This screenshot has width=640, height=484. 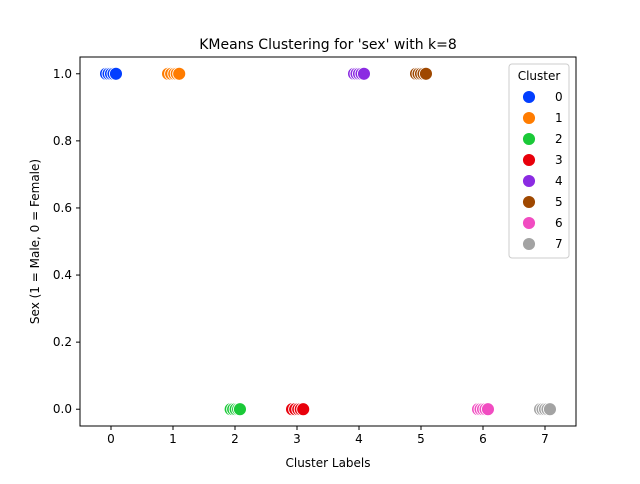 What do you see at coordinates (559, 223) in the screenshot?
I see `legend-label-cluster-6: 6` at bounding box center [559, 223].